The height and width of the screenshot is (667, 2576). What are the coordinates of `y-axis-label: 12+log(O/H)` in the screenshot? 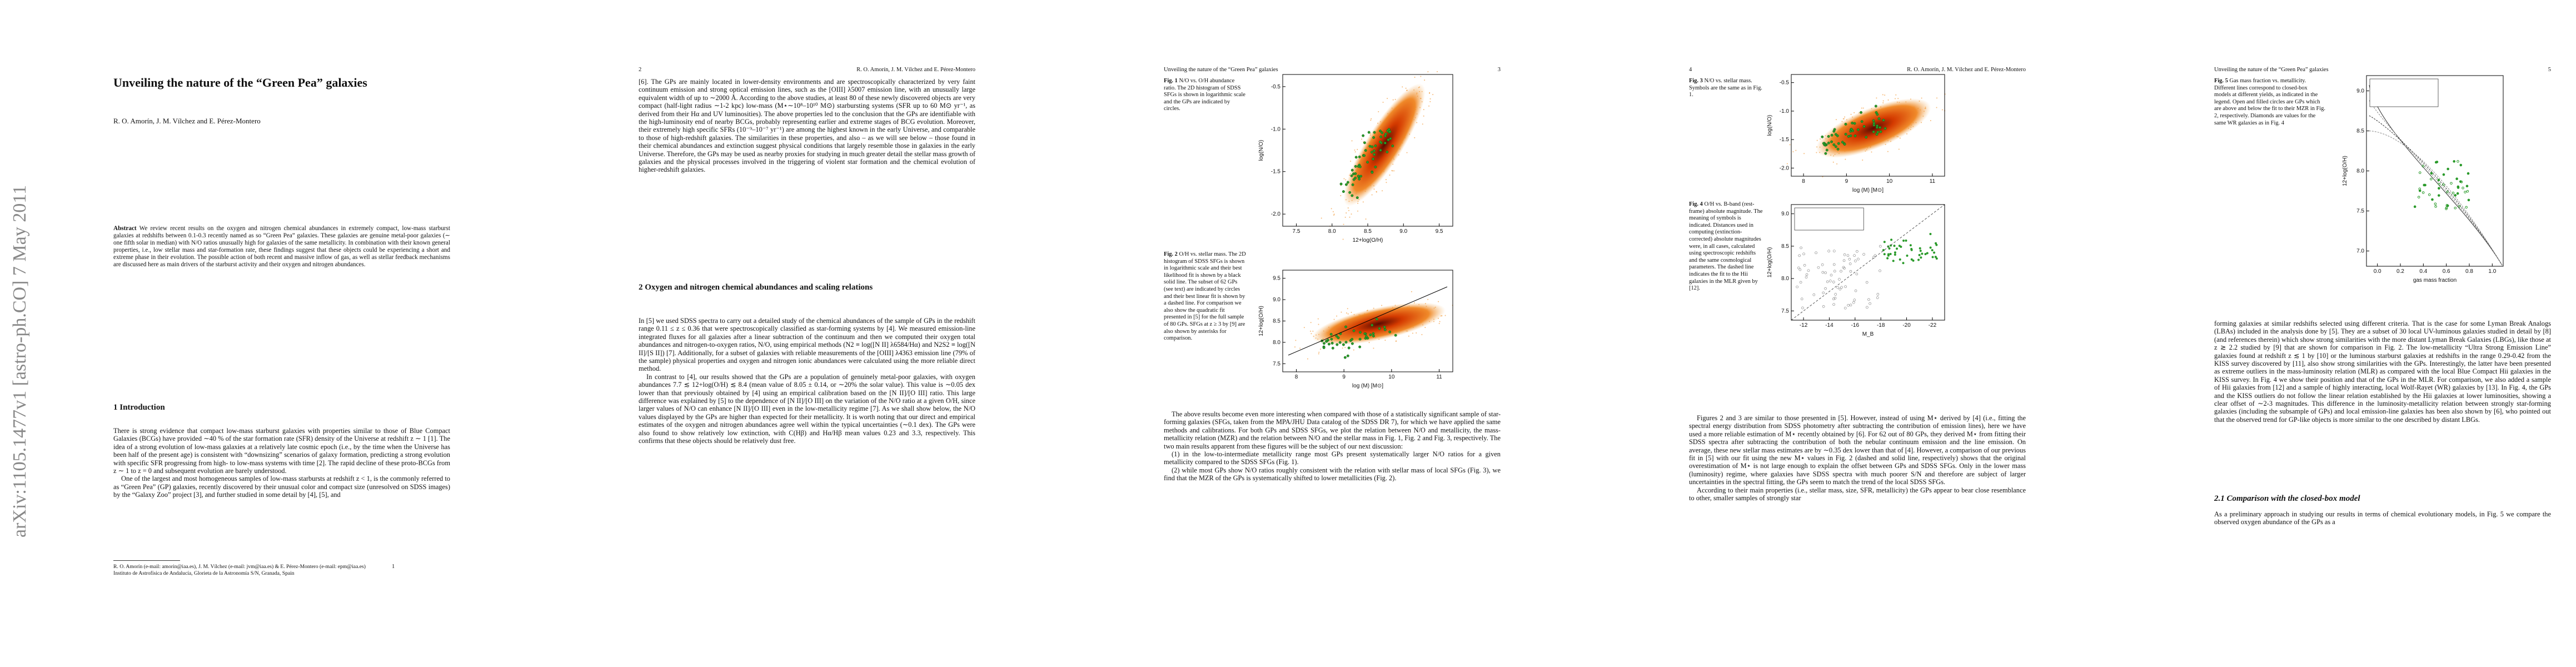 It's located at (1770, 262).